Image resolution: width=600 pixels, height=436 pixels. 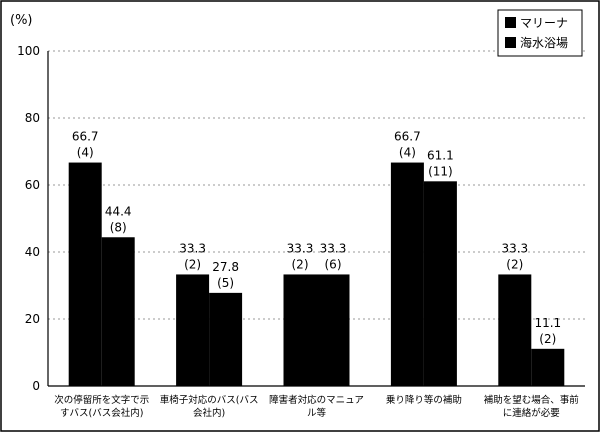 I want to click on y-tick-label-100: 100, so click(x=28, y=51).